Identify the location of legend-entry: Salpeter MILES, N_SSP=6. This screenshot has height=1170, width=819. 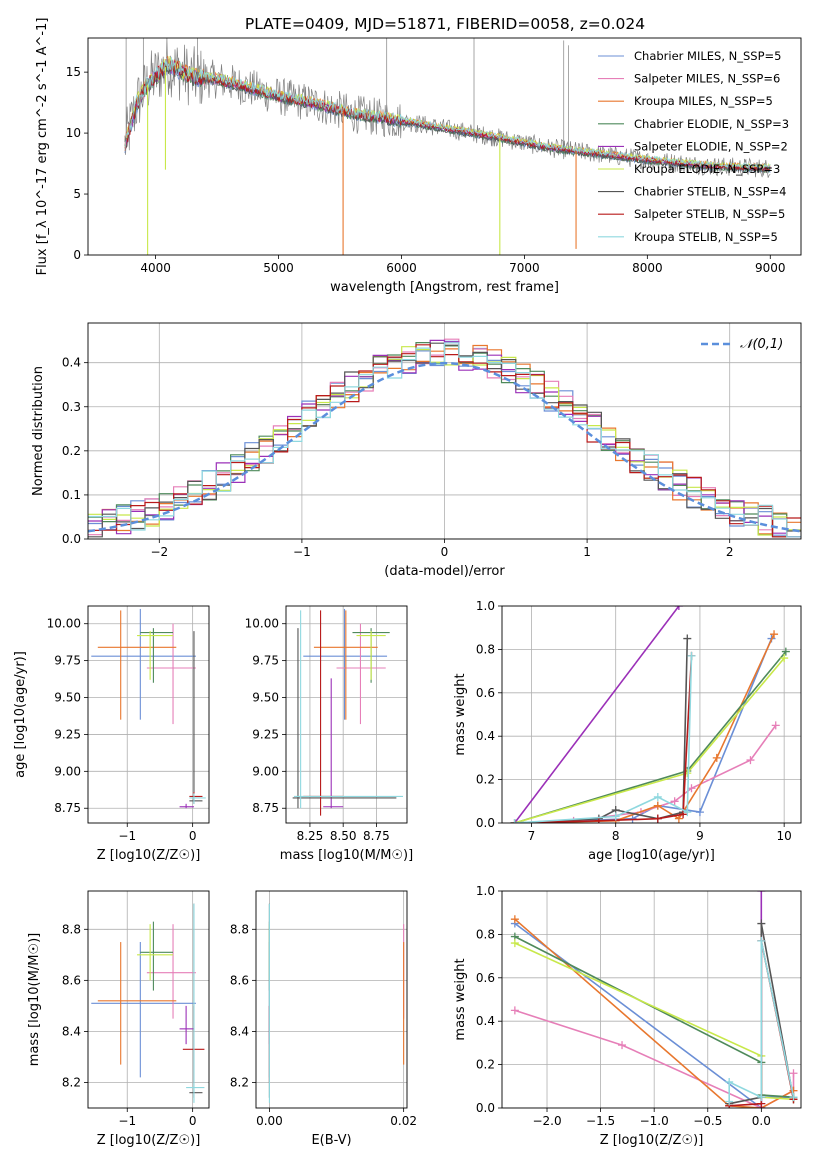
(707, 79).